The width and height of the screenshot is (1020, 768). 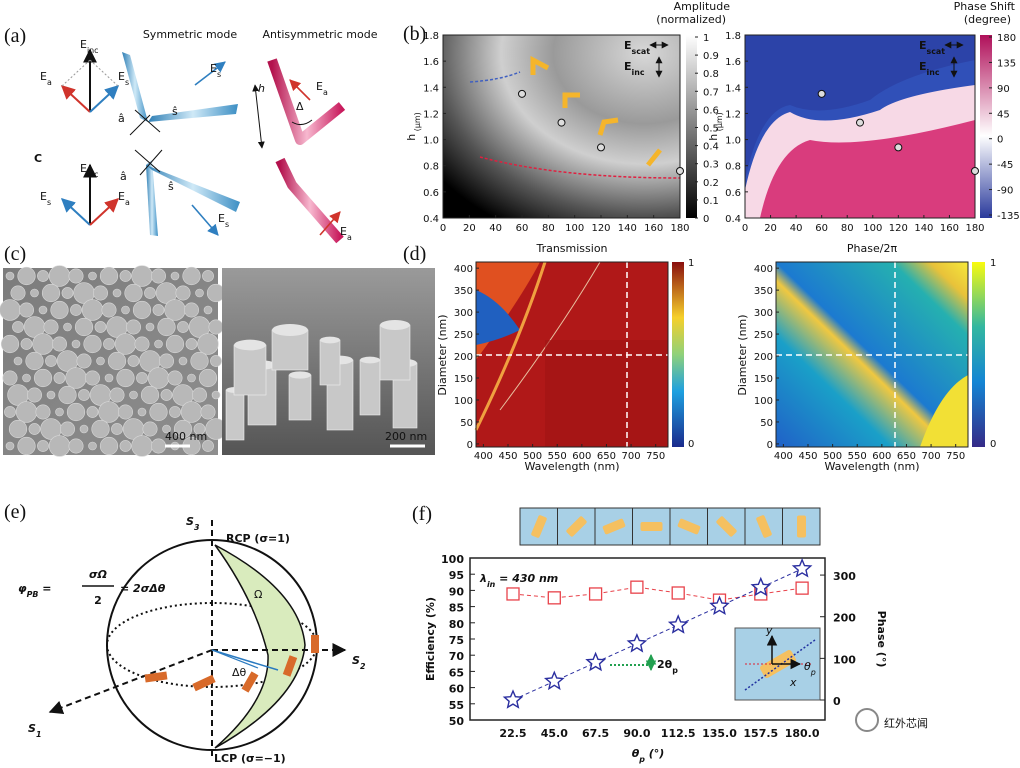 I want to click on panel-label: (d), so click(x=414, y=254).